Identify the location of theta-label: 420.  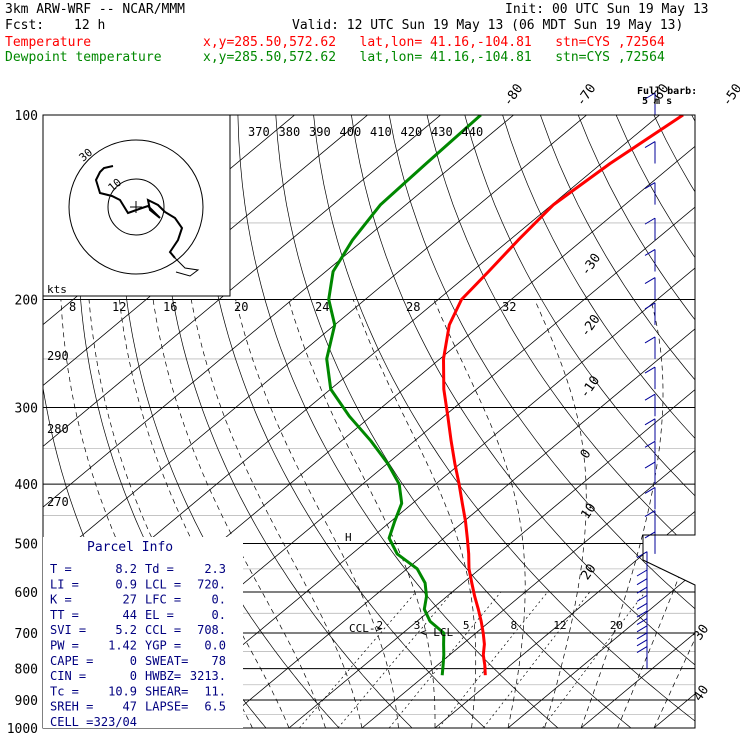
(412, 132).